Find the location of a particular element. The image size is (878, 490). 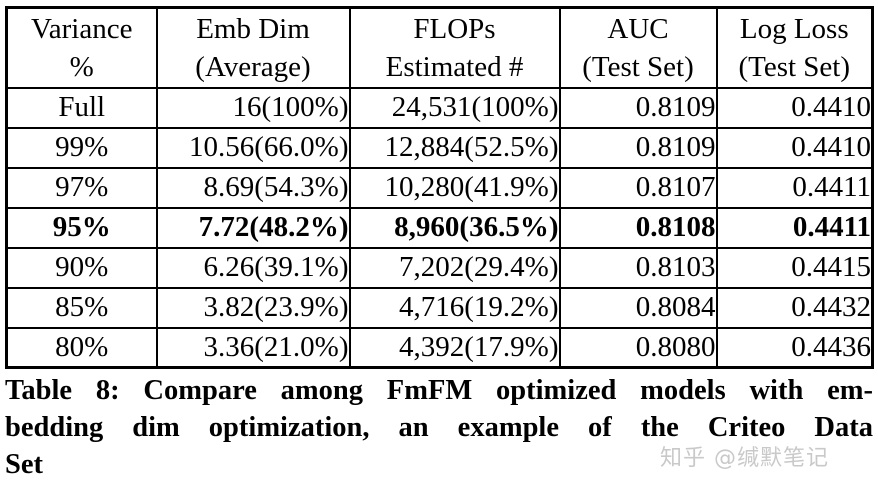

cell-log-loss: 0.4415 is located at coordinates (794, 267).